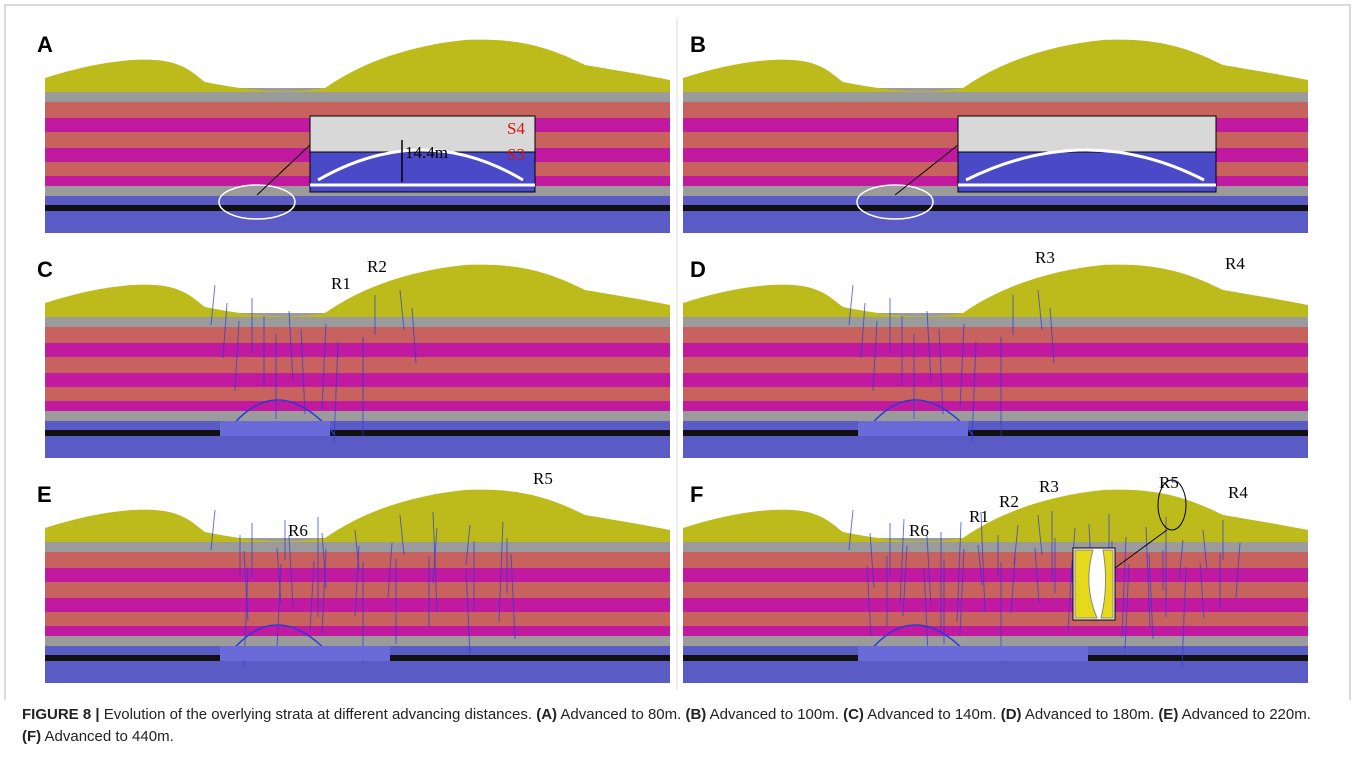  I want to click on caption-tag: (A), so click(547, 714).